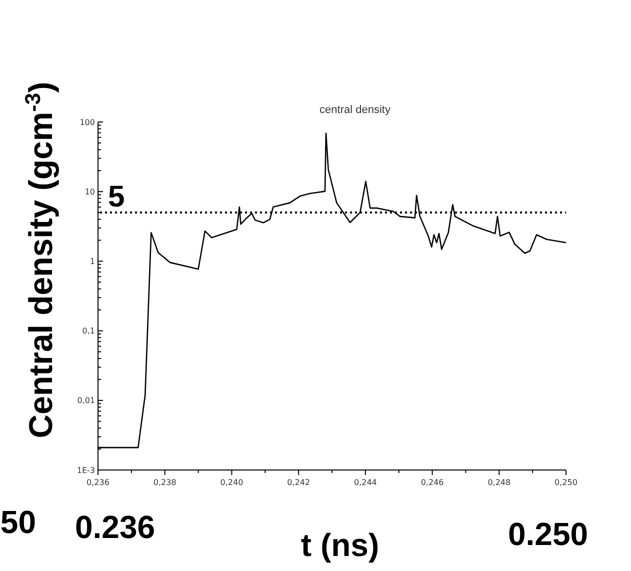 This screenshot has height=571, width=631. What do you see at coordinates (340, 545) in the screenshot?
I see `x-axis-title: t (ns)` at bounding box center [340, 545].